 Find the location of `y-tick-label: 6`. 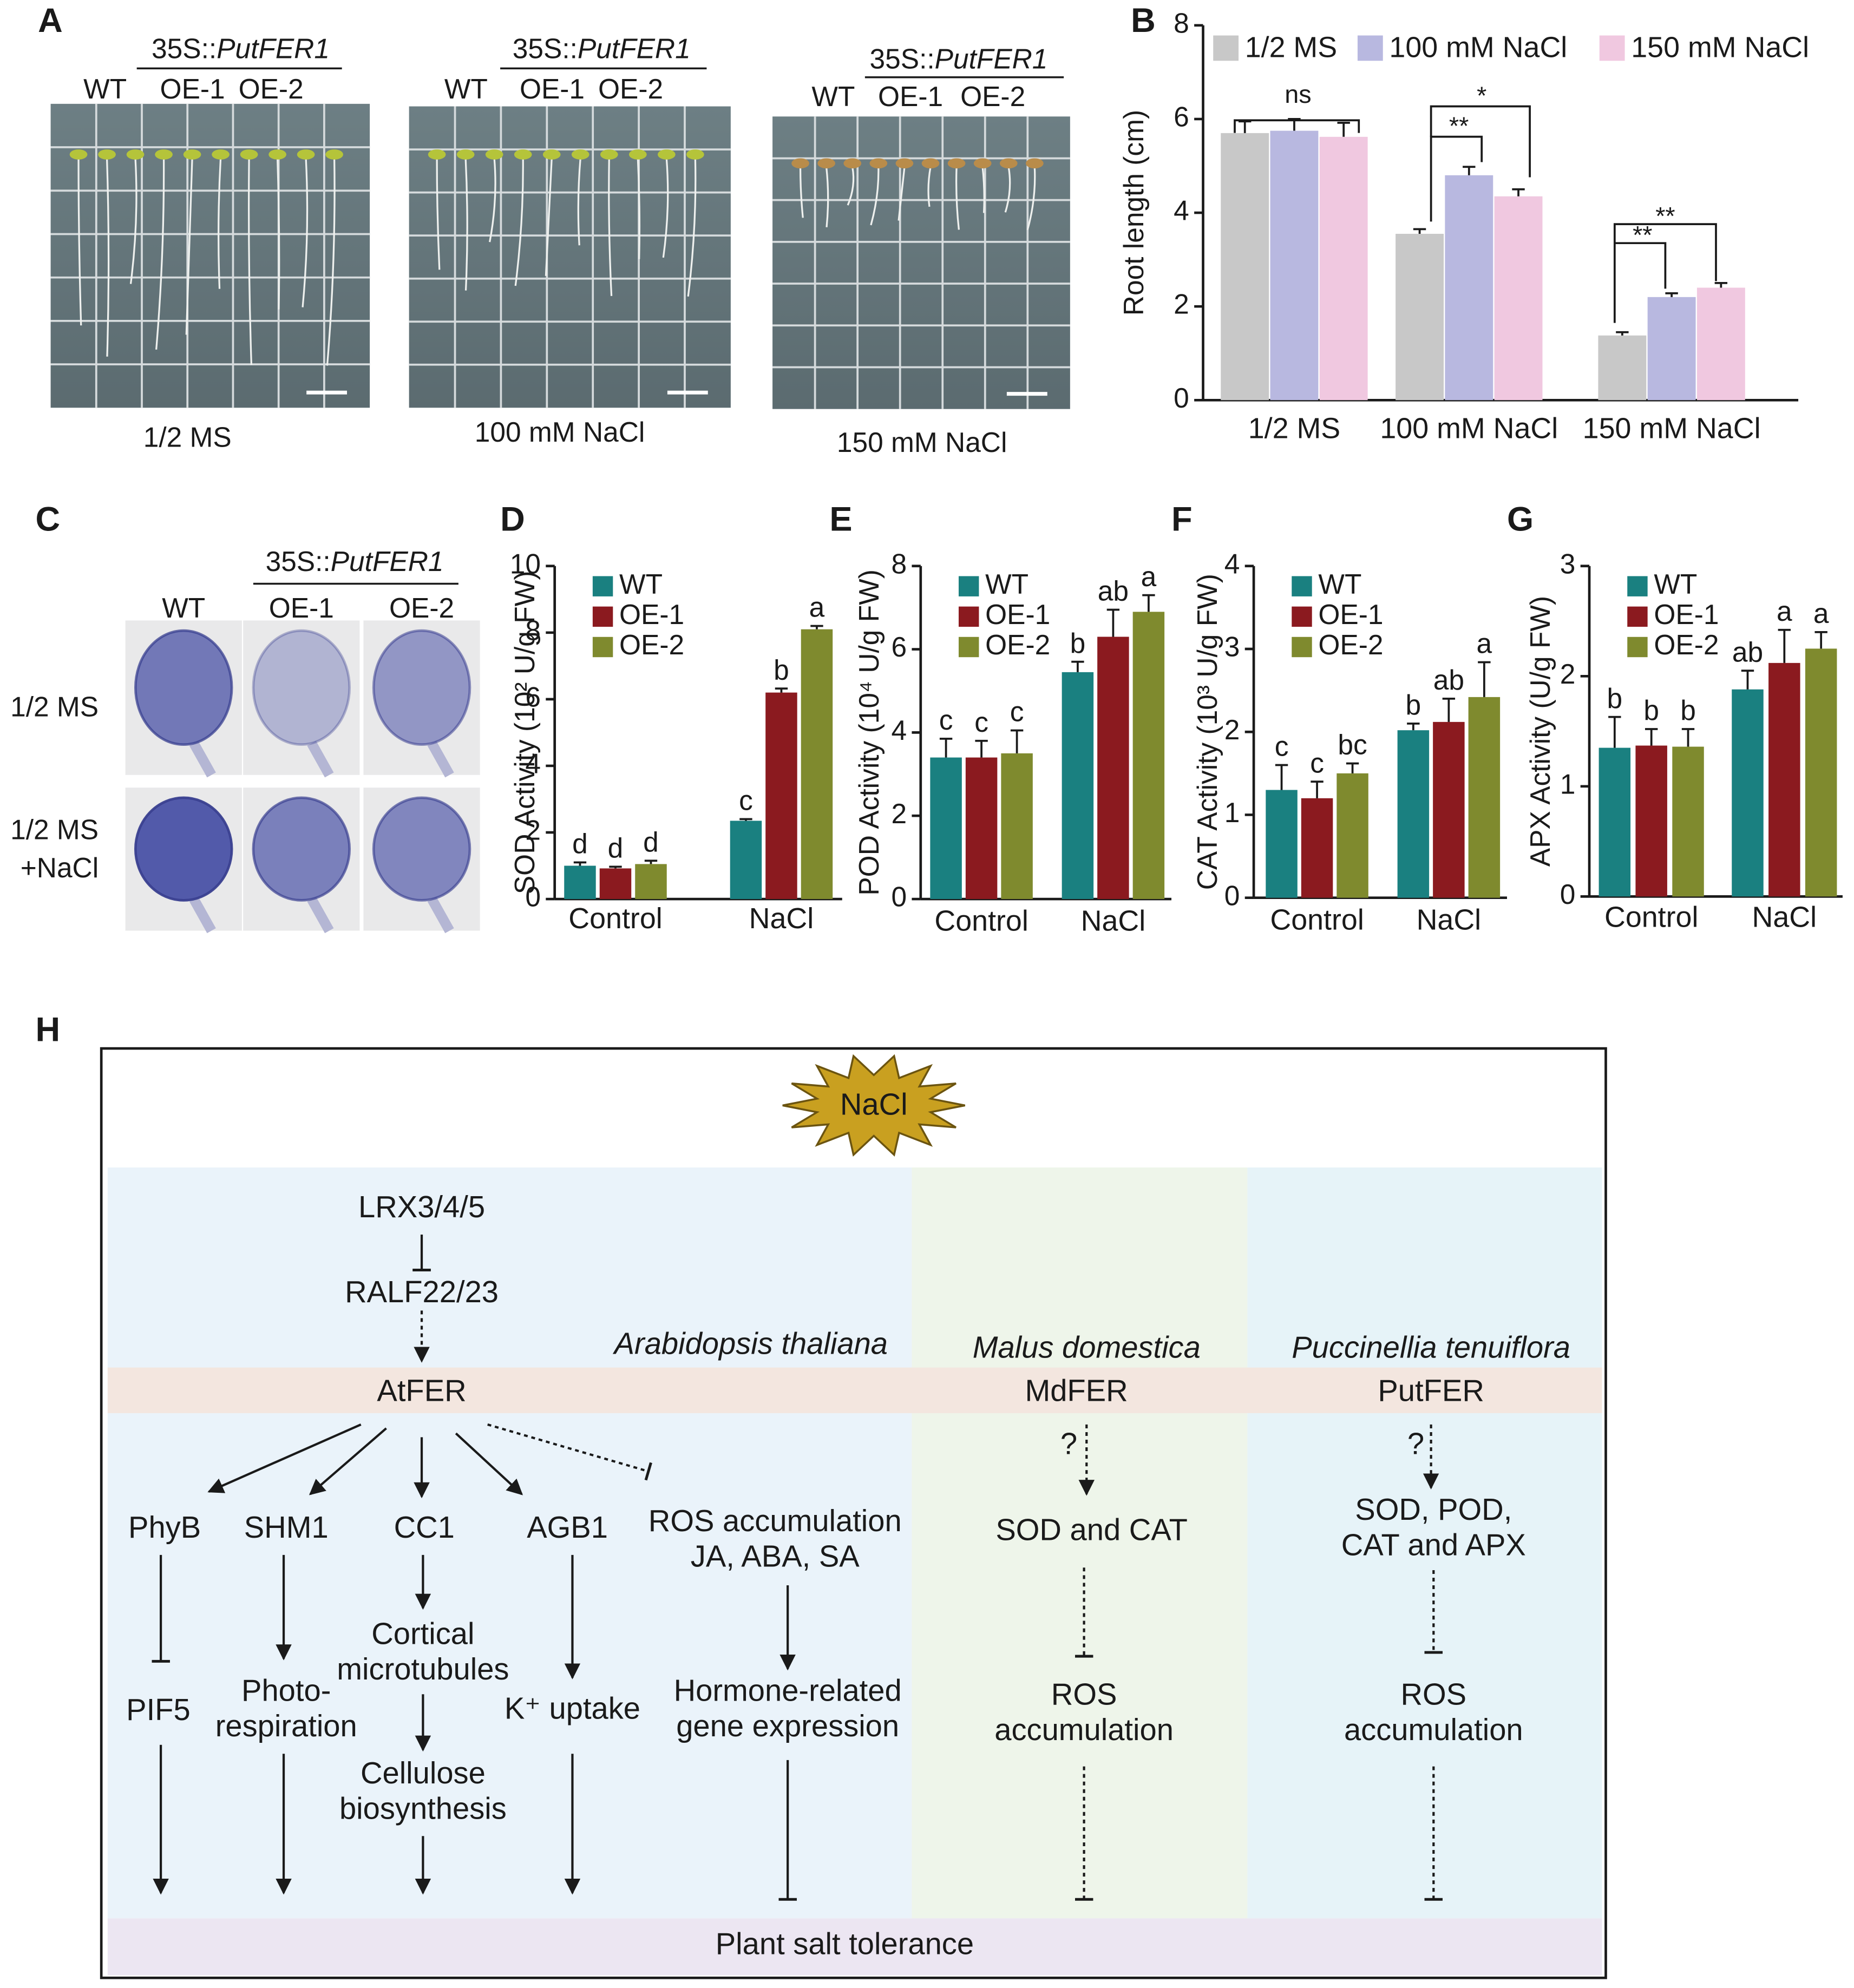

y-tick-label: 6 is located at coordinates (533, 697).